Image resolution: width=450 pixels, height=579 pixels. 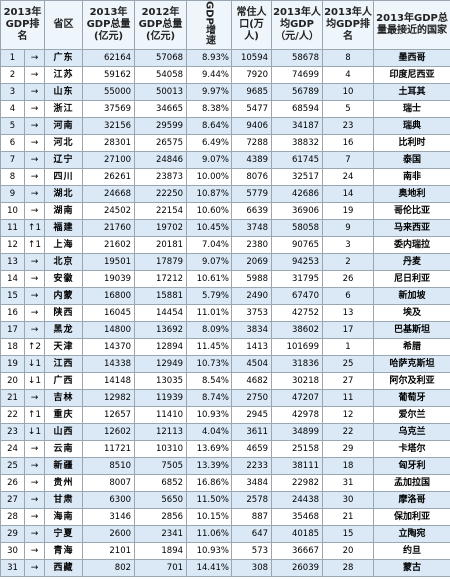 I want to click on cell-gdp2013: 8510, so click(x=109, y=466).